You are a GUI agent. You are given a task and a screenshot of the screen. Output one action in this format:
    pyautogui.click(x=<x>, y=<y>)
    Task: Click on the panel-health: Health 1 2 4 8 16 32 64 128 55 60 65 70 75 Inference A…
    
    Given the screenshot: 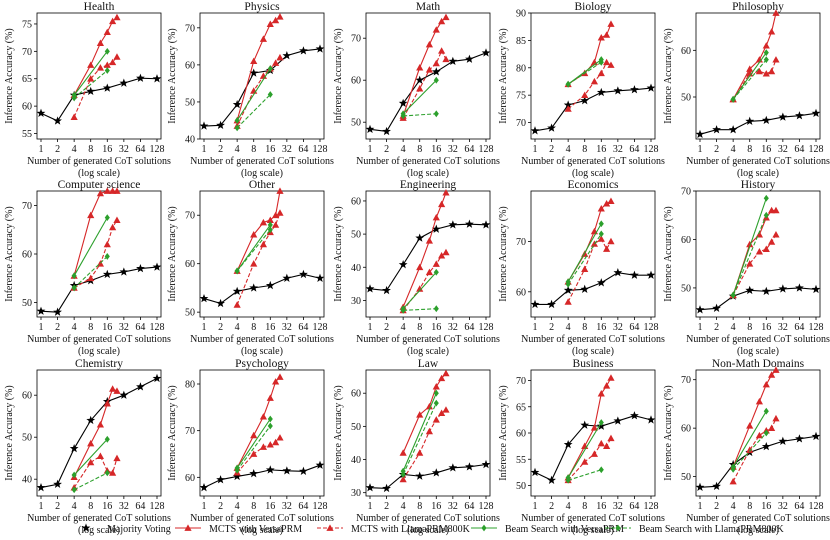 What is the action you would take?
    pyautogui.click(x=87, y=90)
    